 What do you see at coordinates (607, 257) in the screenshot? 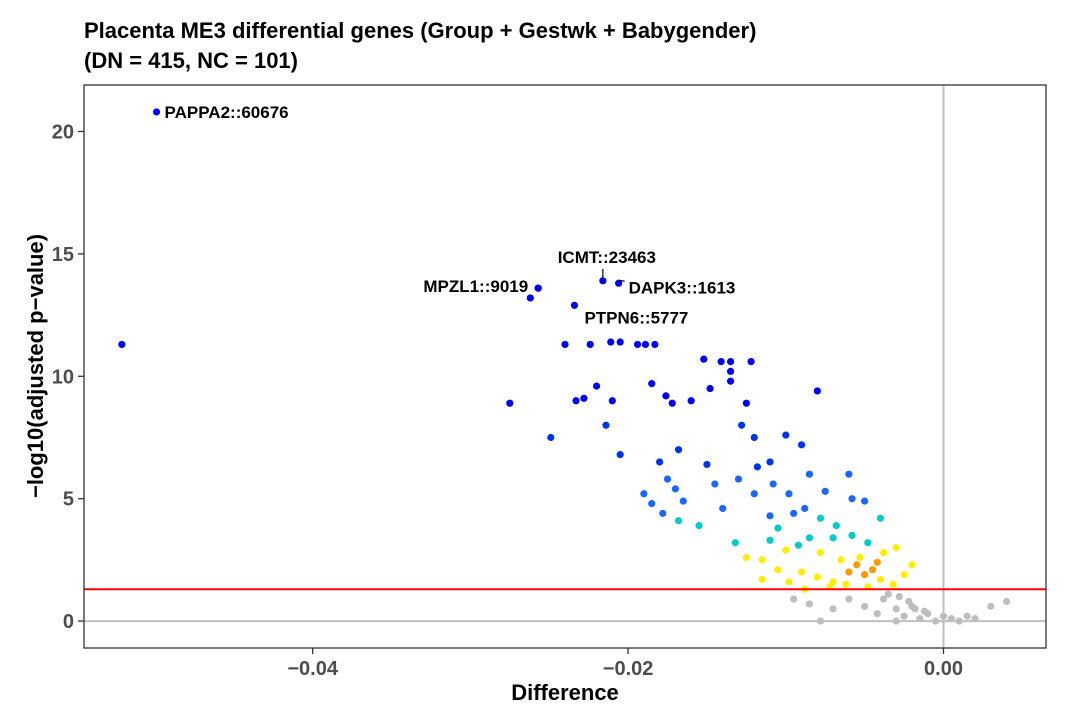
I see `point-label: ICMT::23463` at bounding box center [607, 257].